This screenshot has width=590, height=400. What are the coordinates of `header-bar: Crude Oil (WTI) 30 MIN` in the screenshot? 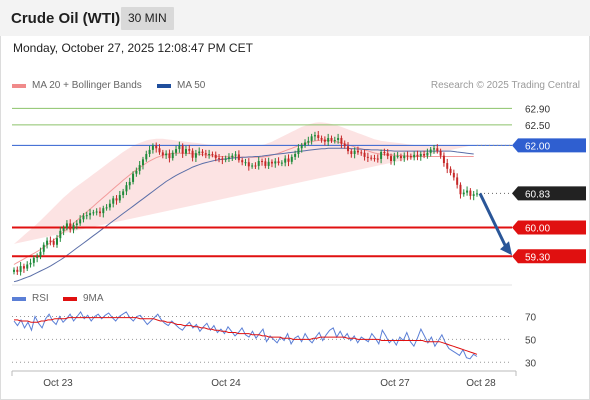 It's located at (295, 18).